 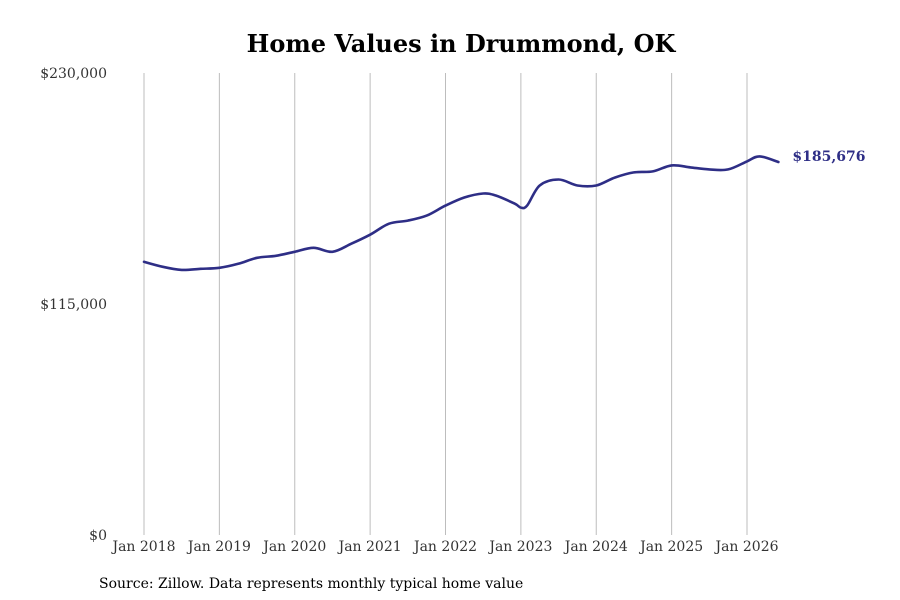 I want to click on x-tick-label: Jan 2022, so click(x=444, y=547).